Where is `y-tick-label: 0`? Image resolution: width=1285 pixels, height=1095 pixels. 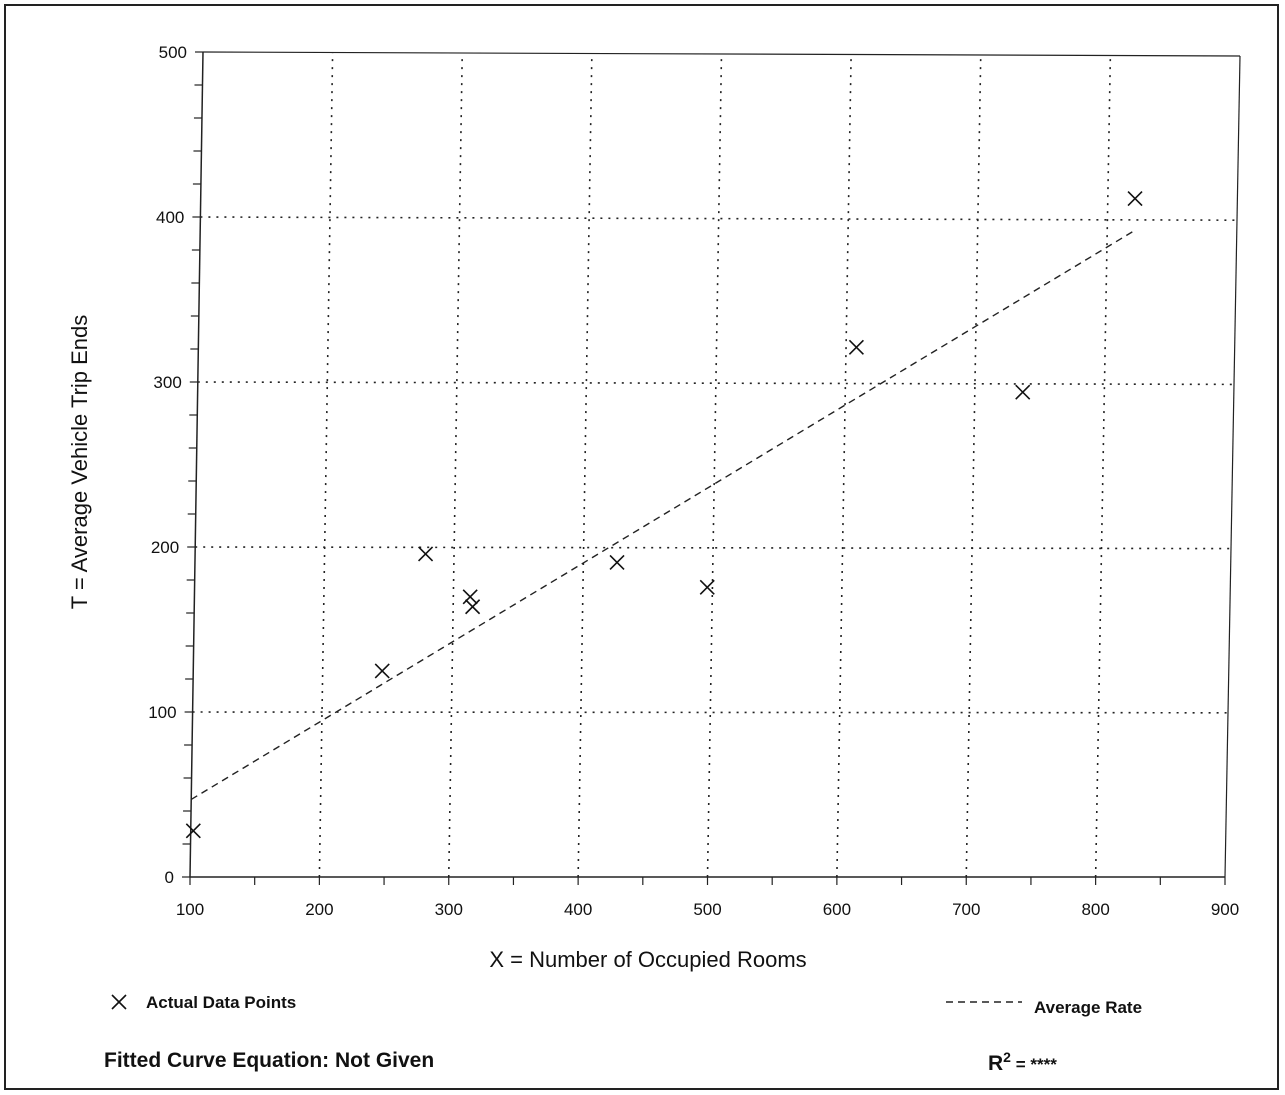 y-tick-label: 0 is located at coordinates (169, 877).